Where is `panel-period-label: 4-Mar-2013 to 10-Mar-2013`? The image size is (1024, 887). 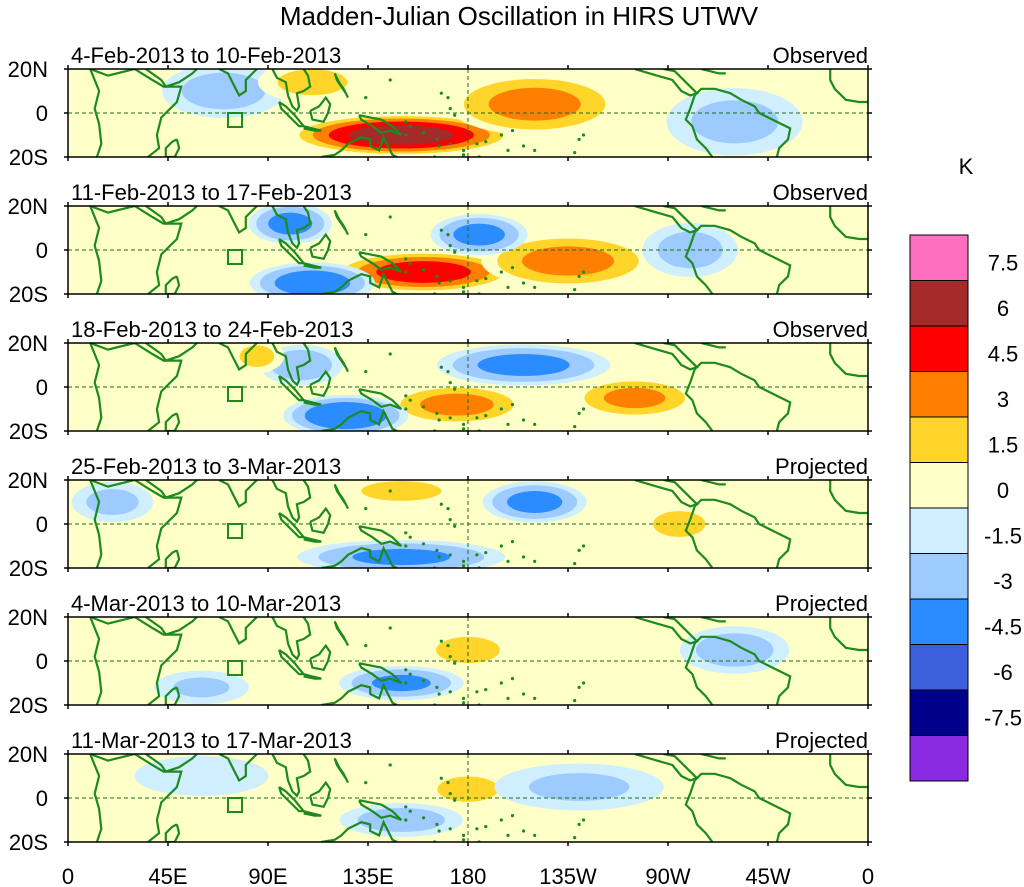
panel-period-label: 4-Mar-2013 to 10-Mar-2013 is located at coordinates (206, 603).